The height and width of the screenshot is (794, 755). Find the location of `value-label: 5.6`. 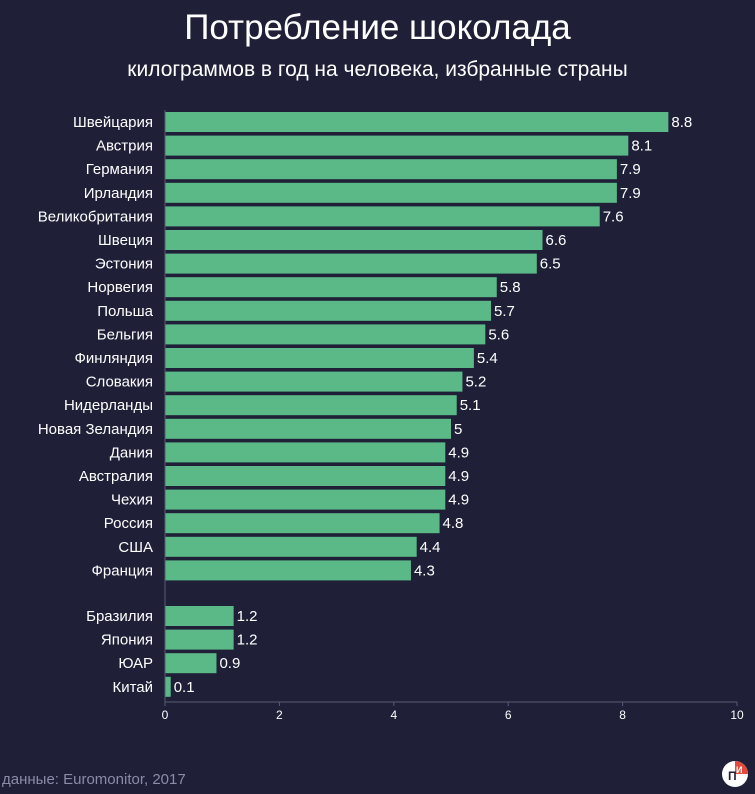

value-label: 5.6 is located at coordinates (498, 334).